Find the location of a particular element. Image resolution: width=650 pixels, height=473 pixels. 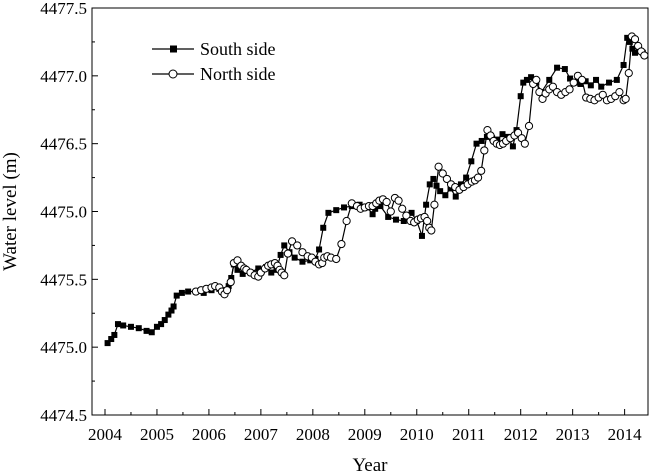

x-tick-label: 2009 is located at coordinates (365, 434).